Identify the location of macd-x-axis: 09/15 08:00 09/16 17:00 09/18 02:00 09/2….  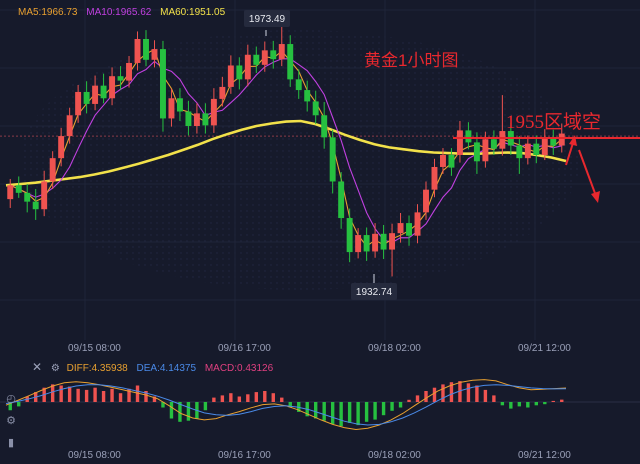
(319, 455).